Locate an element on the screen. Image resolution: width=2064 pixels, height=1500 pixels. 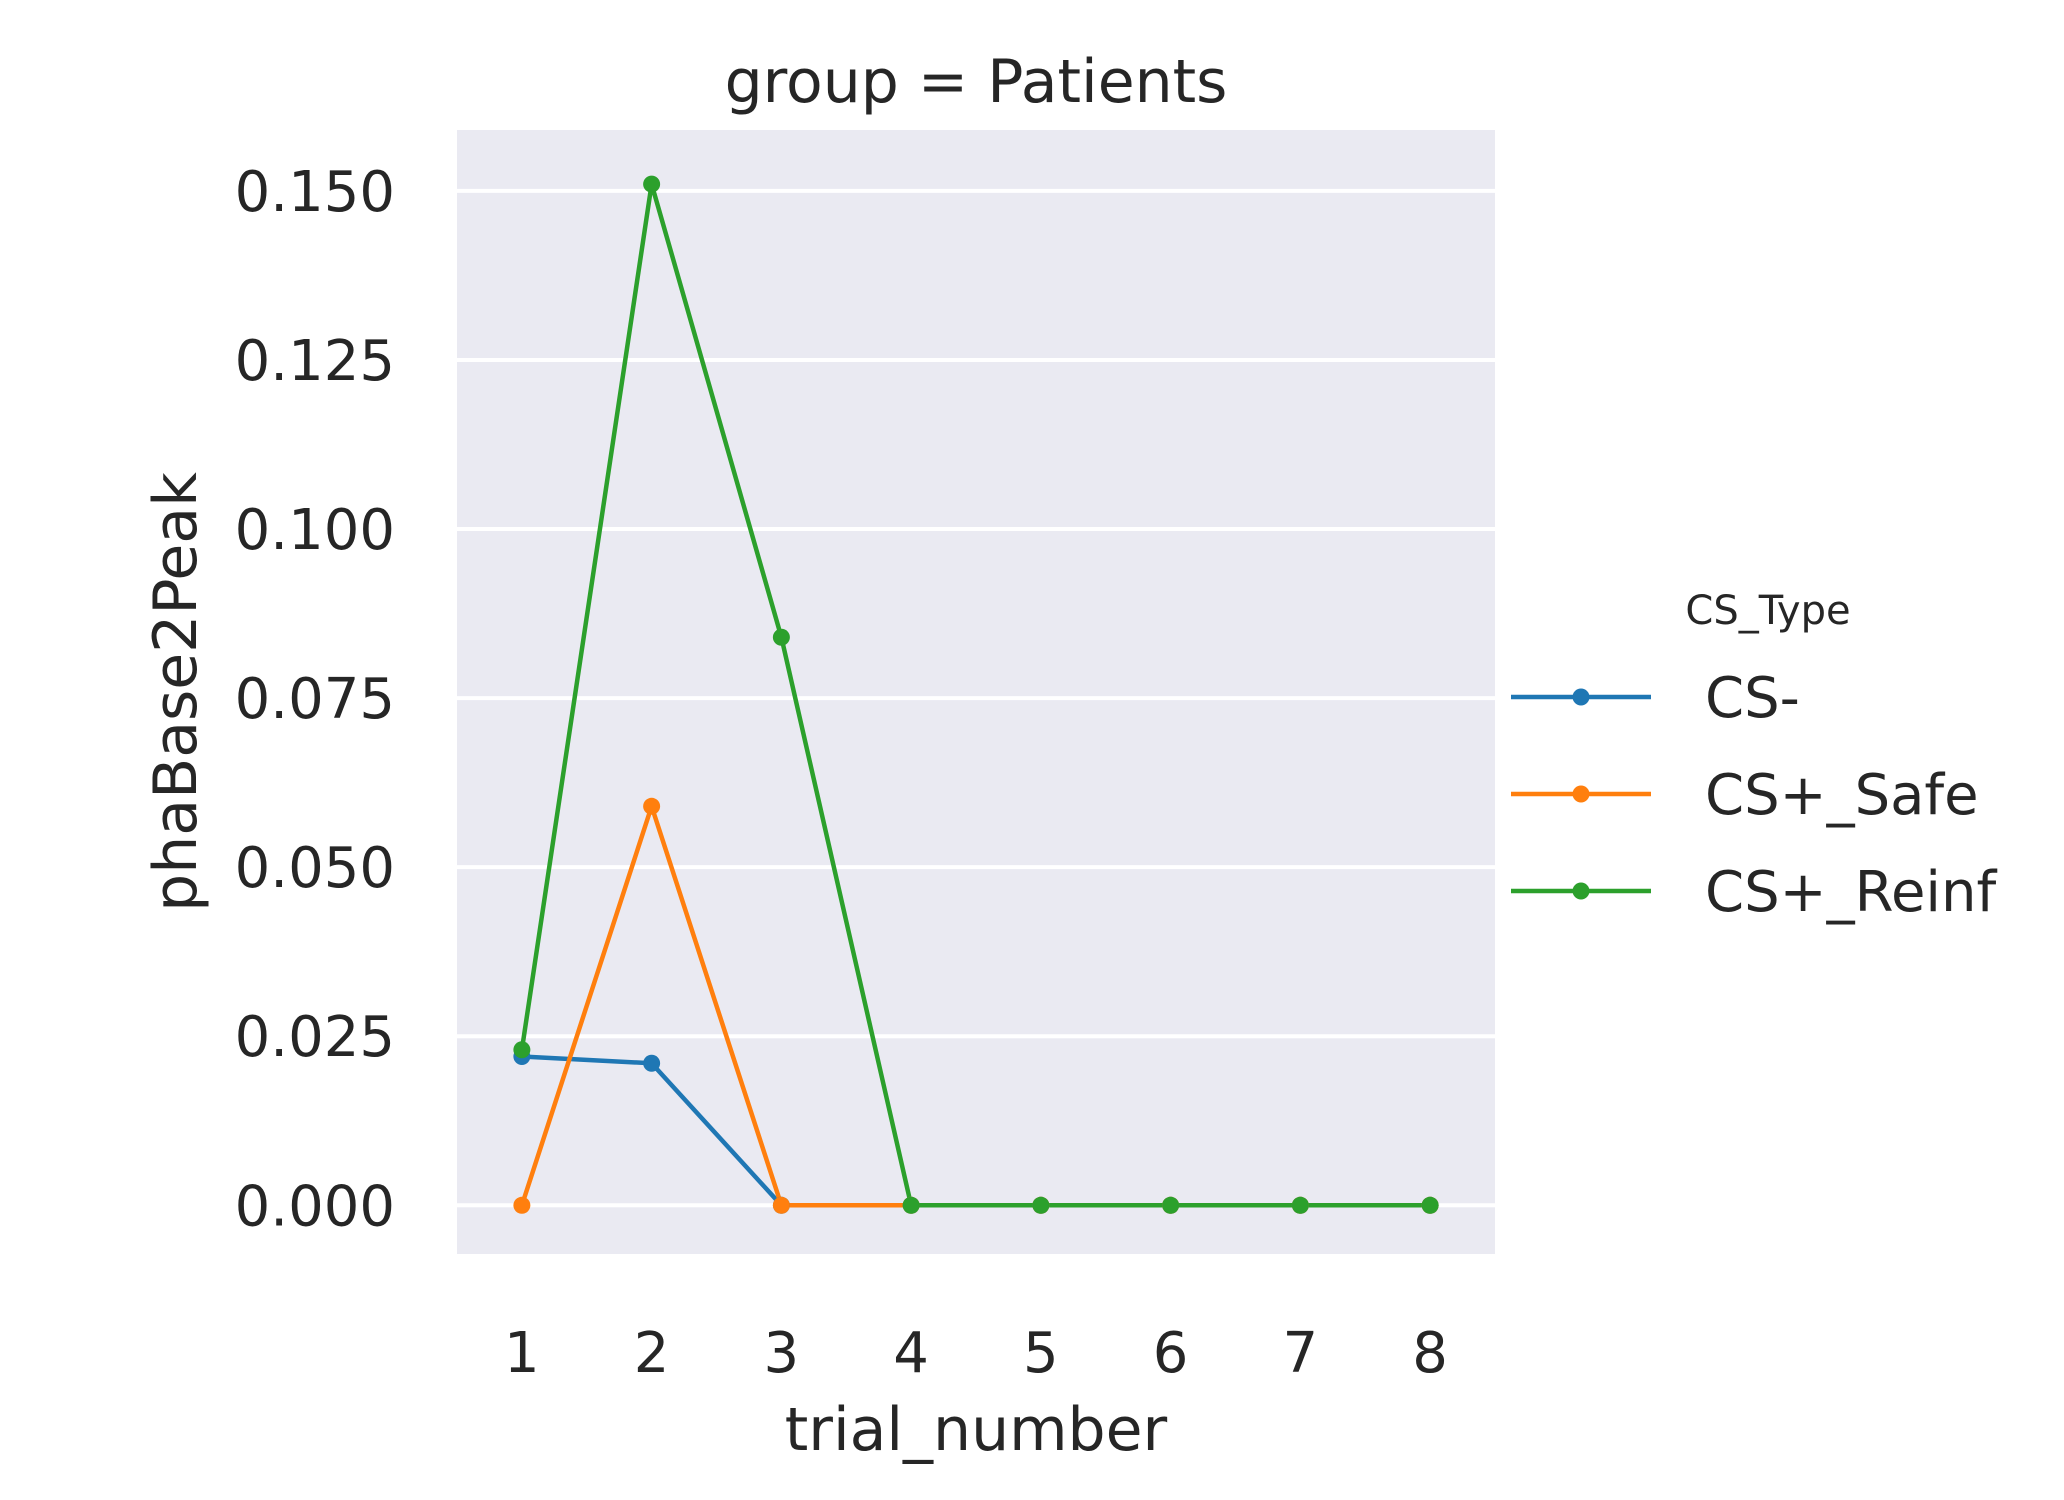
y-tick-label: 0.025 is located at coordinates (315, 1037).